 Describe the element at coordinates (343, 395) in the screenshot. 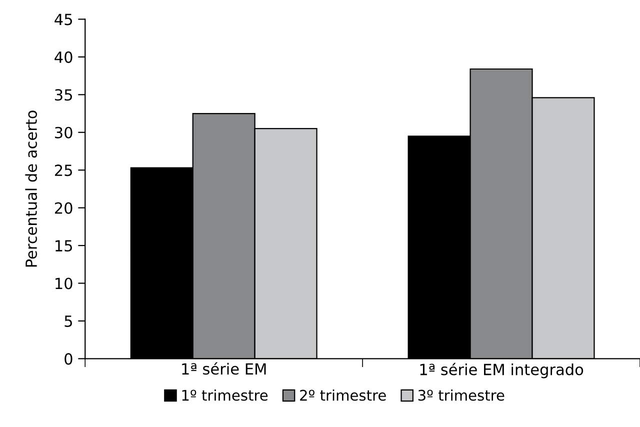

I see `legend-label: 2º trimestre` at that location.